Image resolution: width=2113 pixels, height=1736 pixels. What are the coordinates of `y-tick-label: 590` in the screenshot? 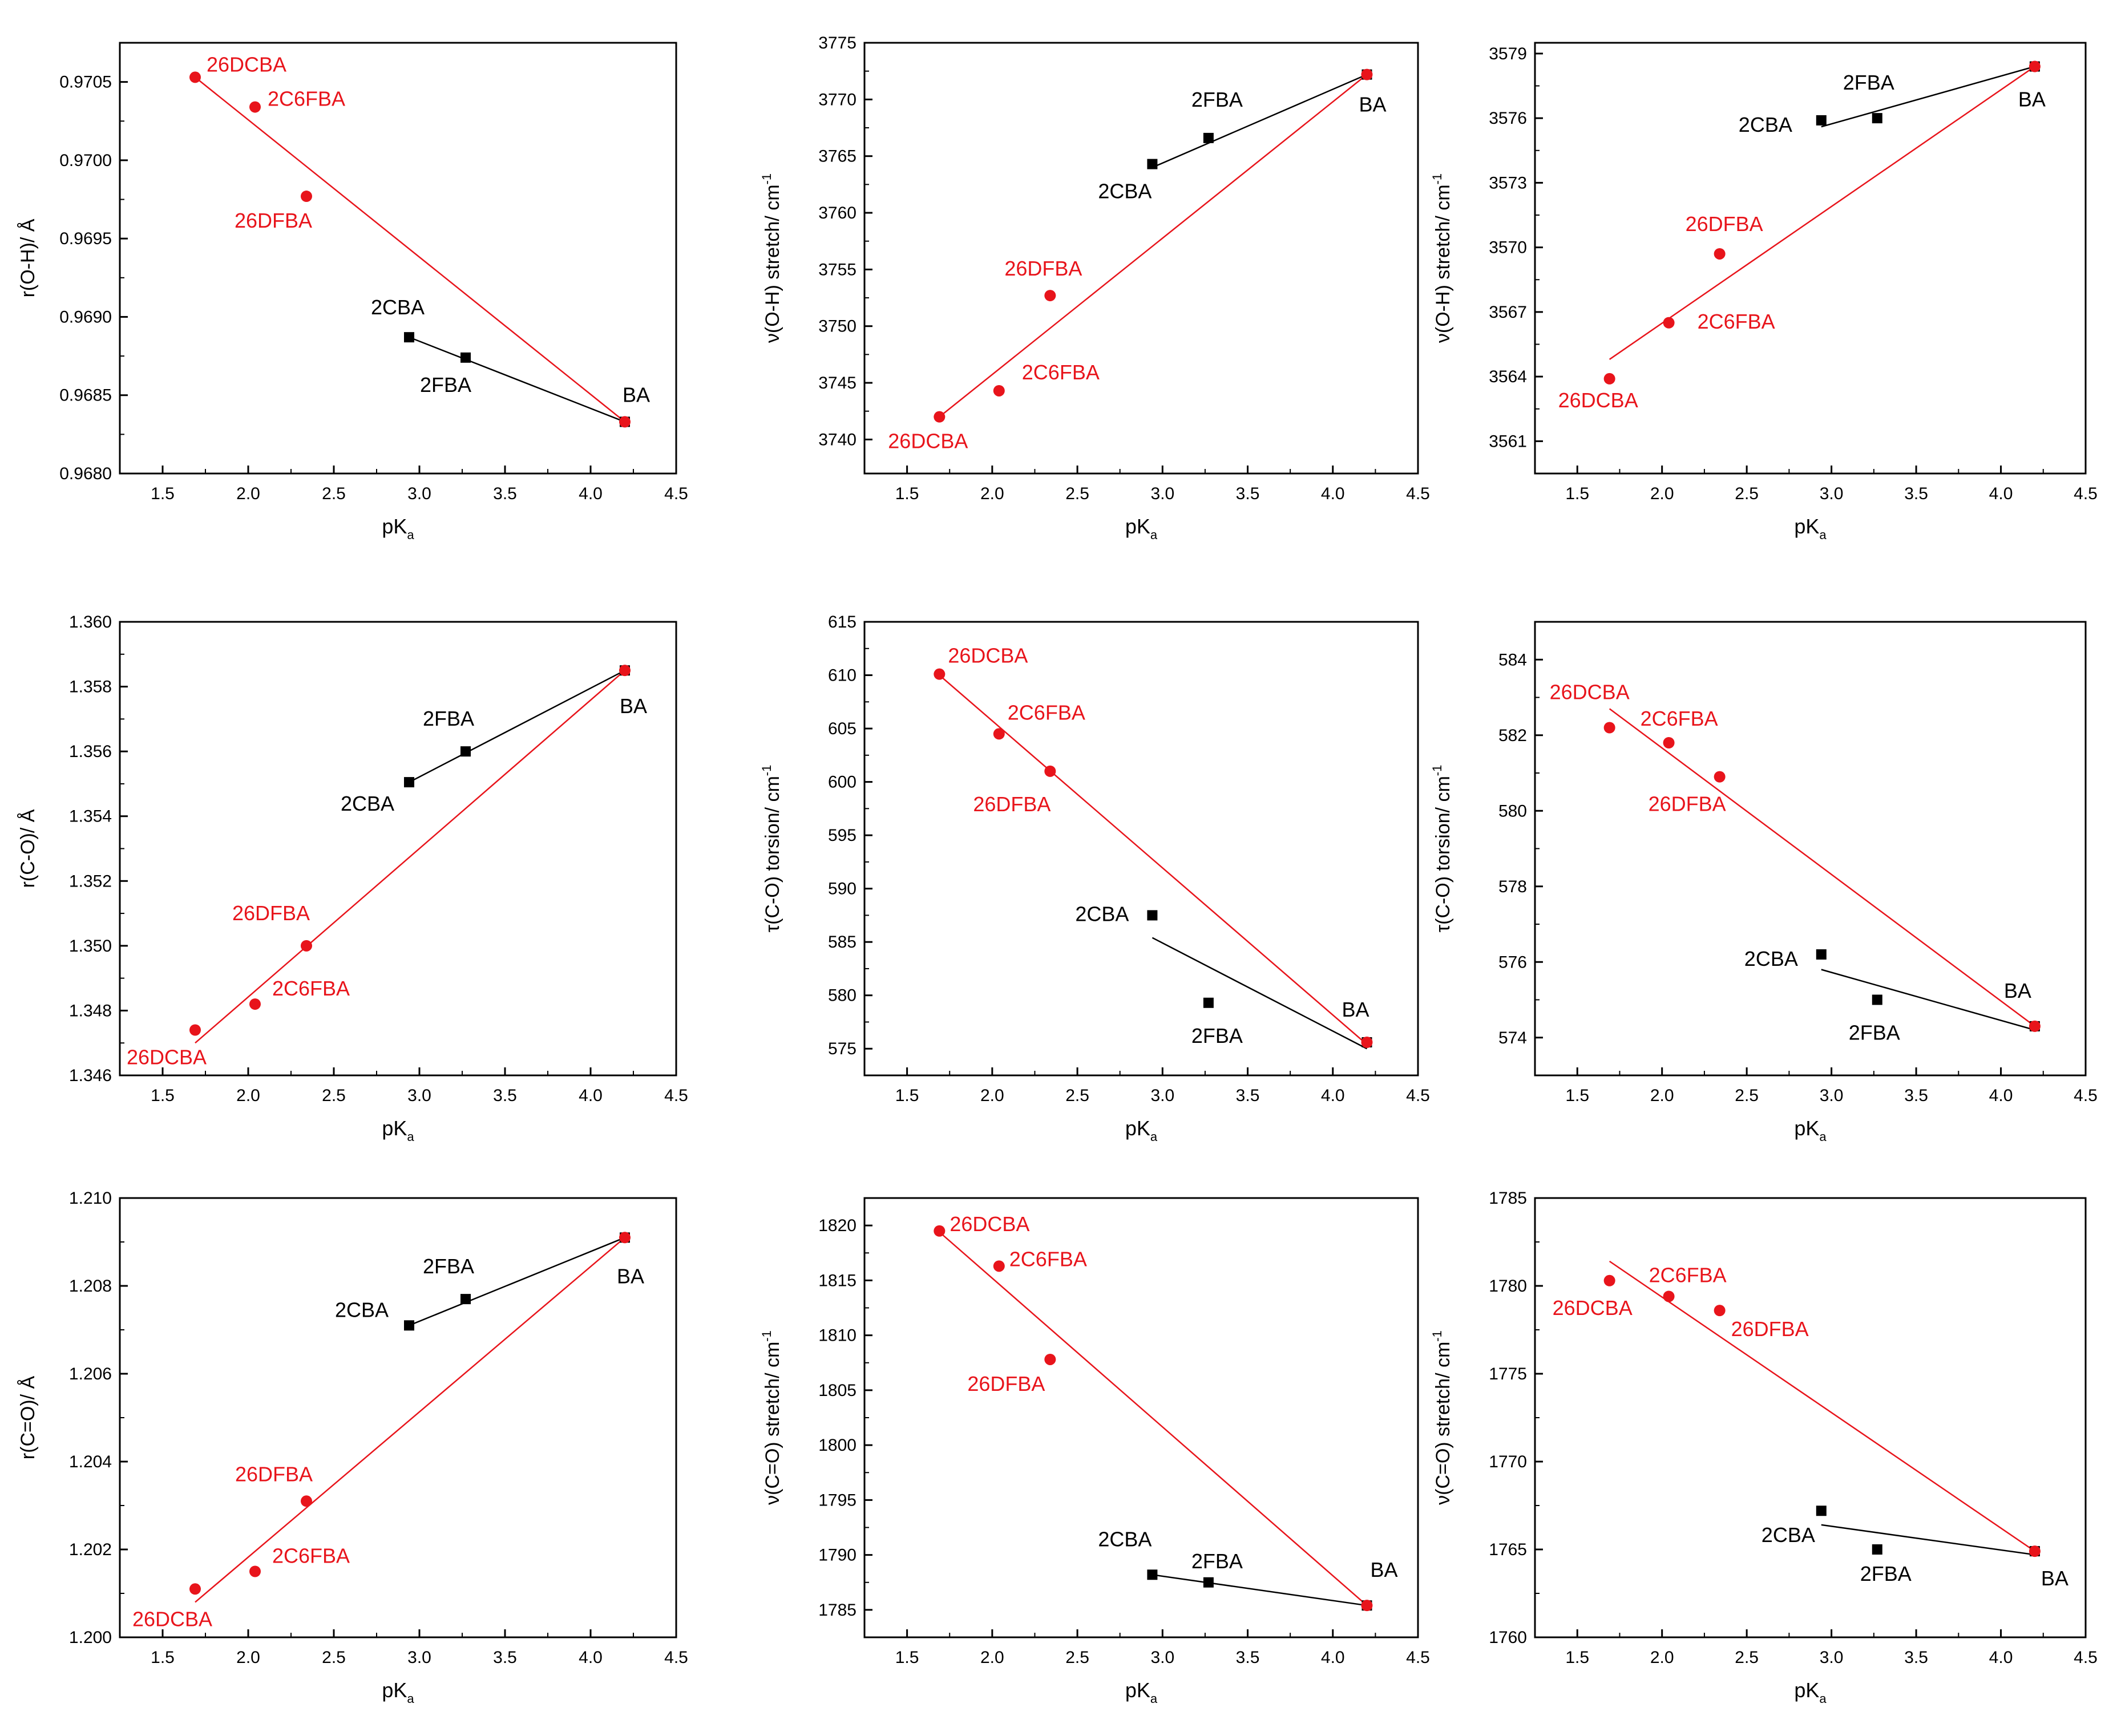 It's located at (842, 889).